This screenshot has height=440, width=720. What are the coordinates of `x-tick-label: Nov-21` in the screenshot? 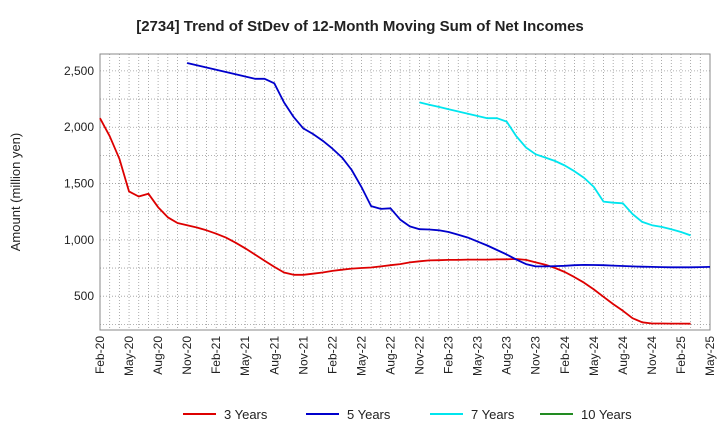 It's located at (303, 355).